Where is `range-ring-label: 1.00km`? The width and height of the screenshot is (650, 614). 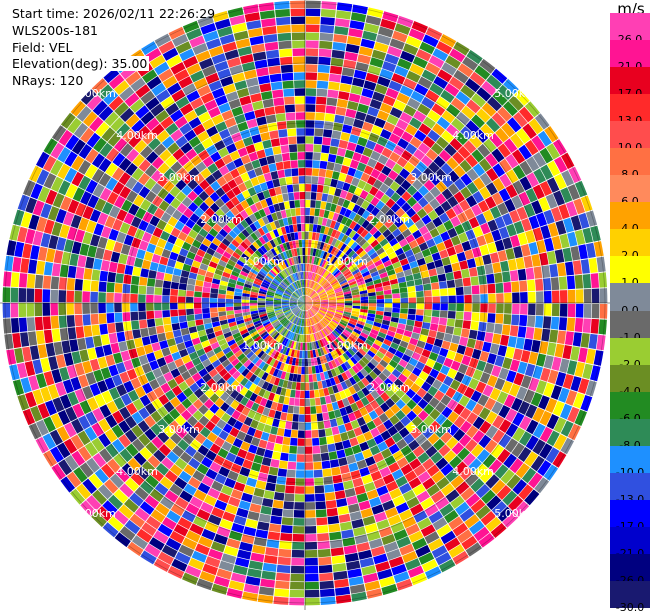 range-ring-label: 1.00km is located at coordinates (347, 345).